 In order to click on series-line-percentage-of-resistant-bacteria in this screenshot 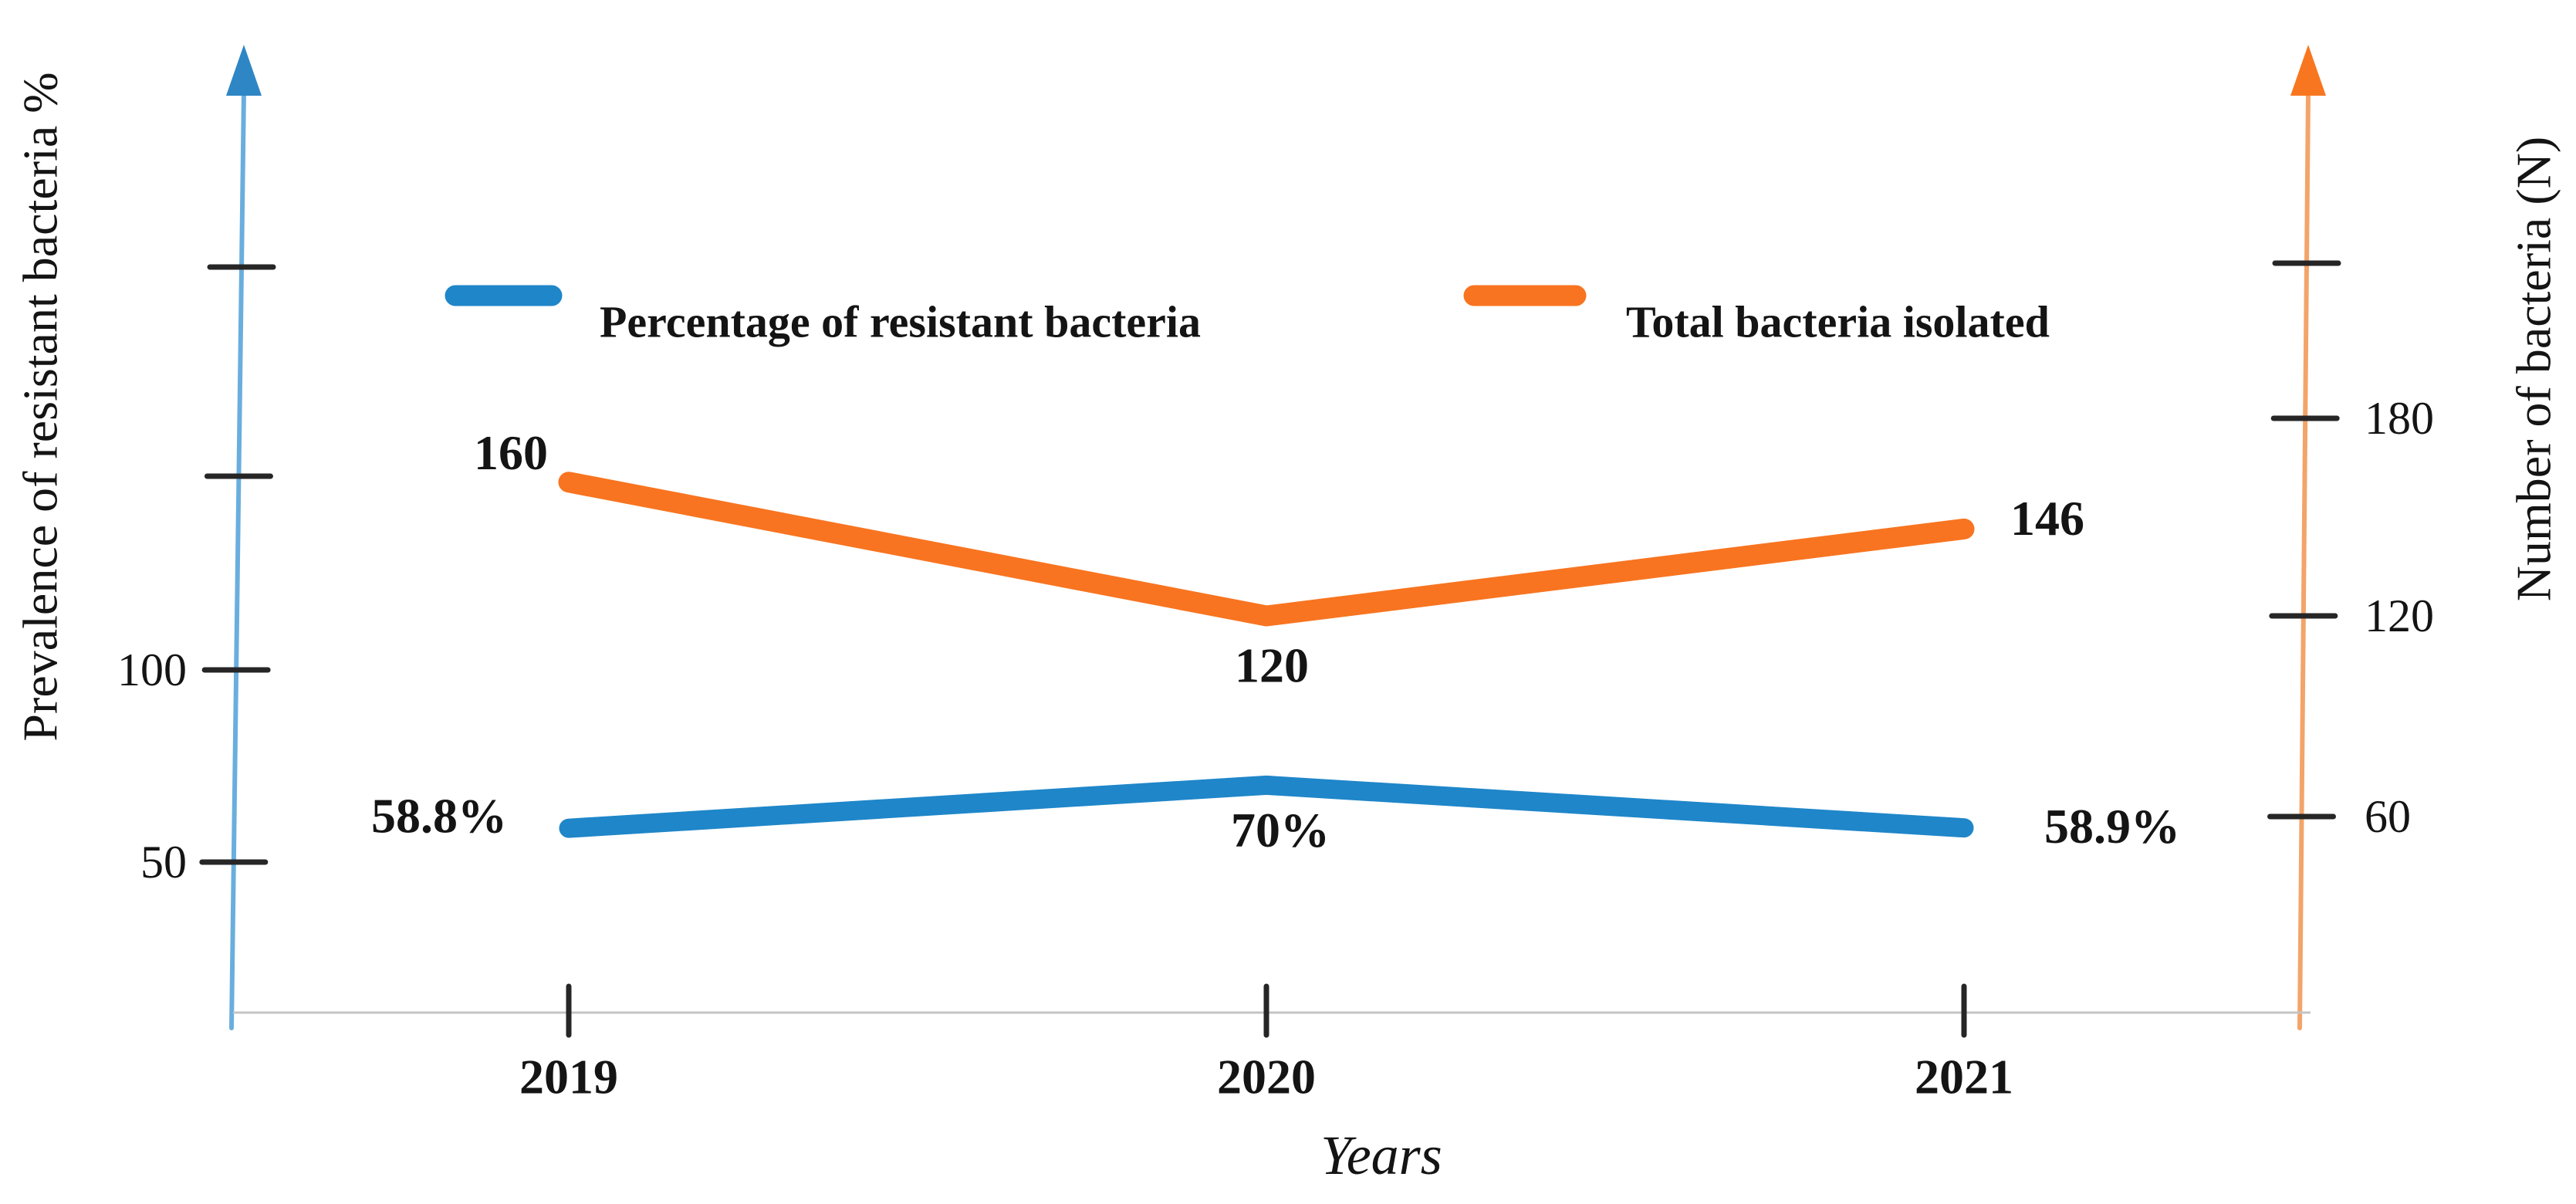, I will do `click(1266, 806)`.